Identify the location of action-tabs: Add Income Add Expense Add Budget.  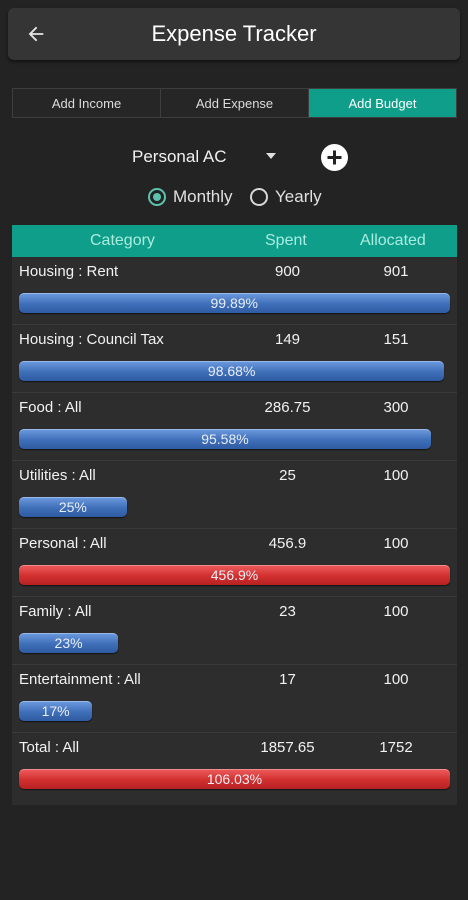
(234, 103).